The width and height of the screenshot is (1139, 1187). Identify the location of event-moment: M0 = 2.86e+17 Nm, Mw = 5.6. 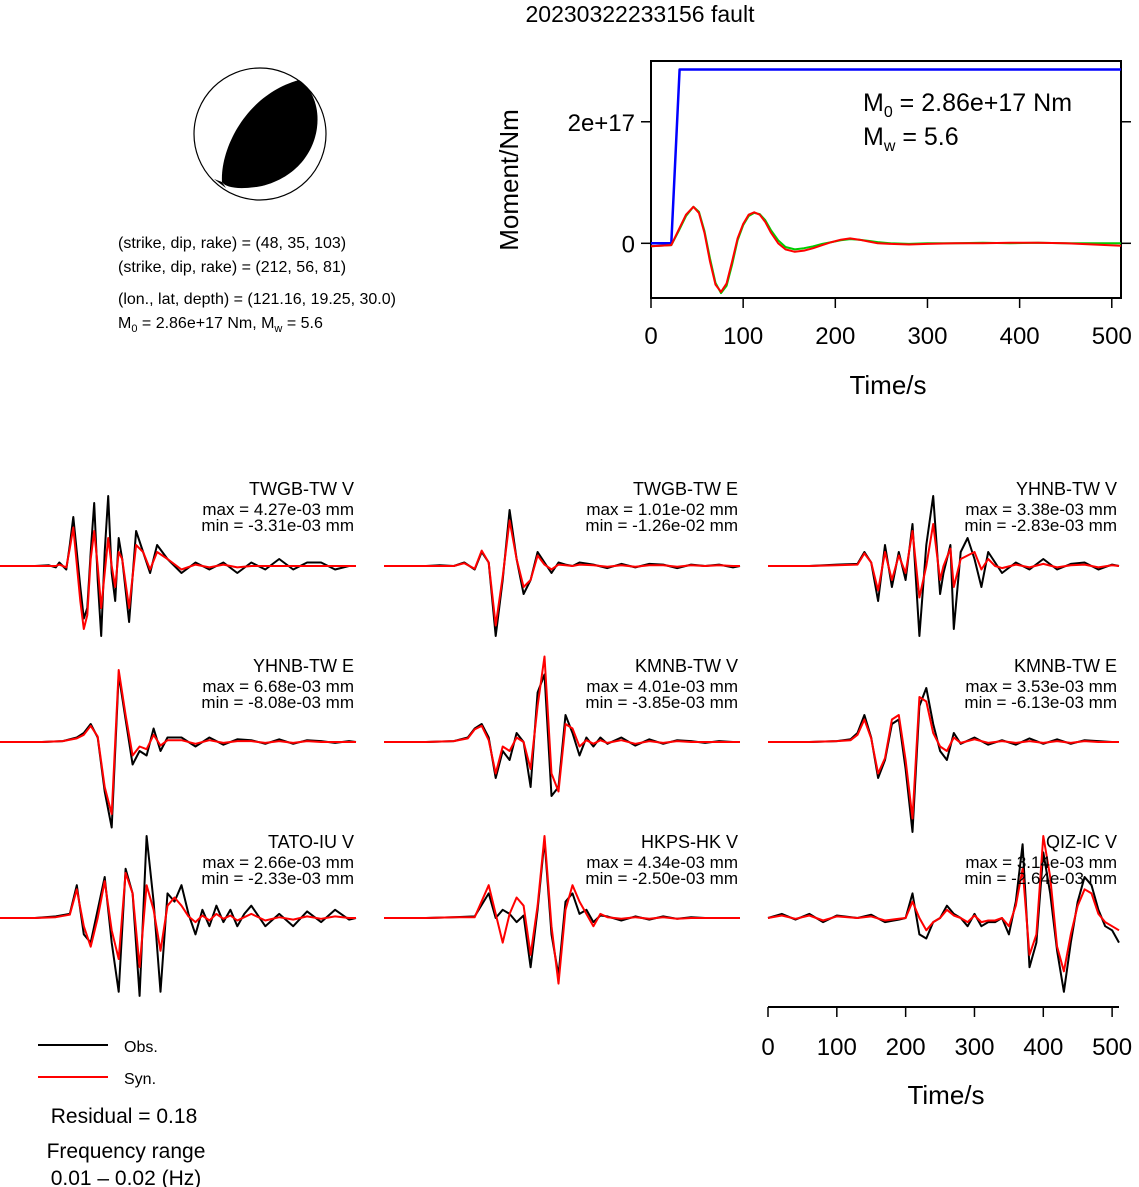
(220, 325).